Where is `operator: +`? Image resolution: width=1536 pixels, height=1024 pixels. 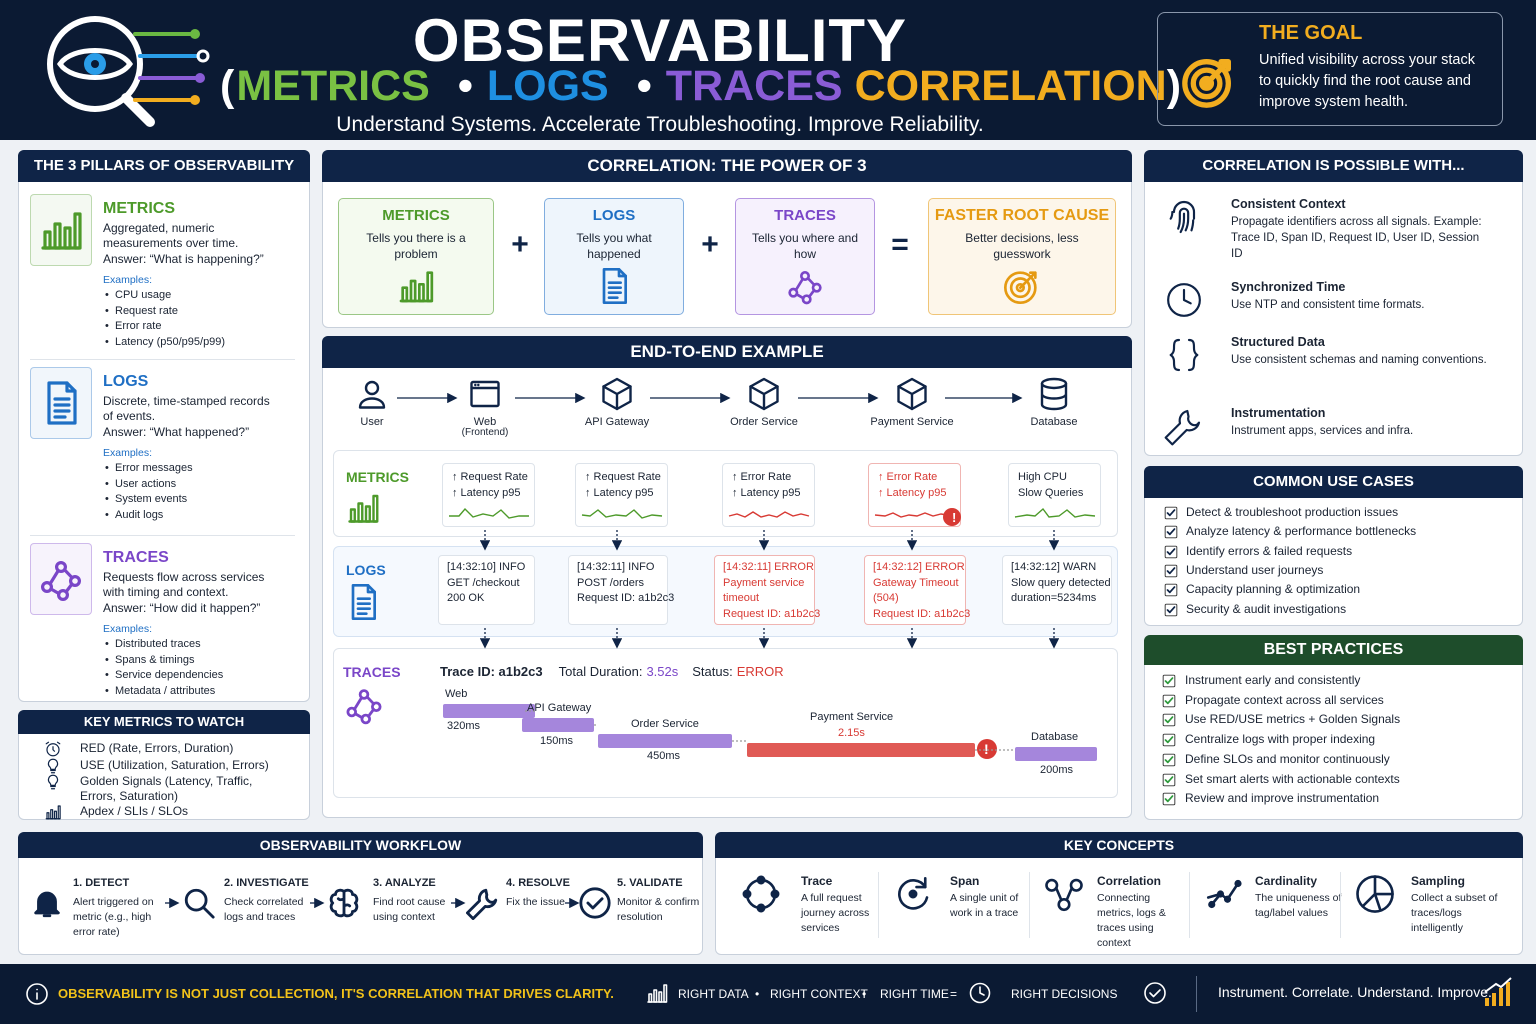
operator: + is located at coordinates (710, 244).